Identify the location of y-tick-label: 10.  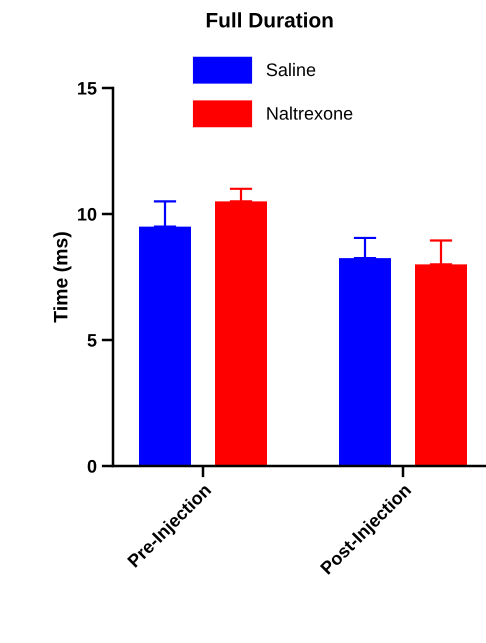
(87, 214).